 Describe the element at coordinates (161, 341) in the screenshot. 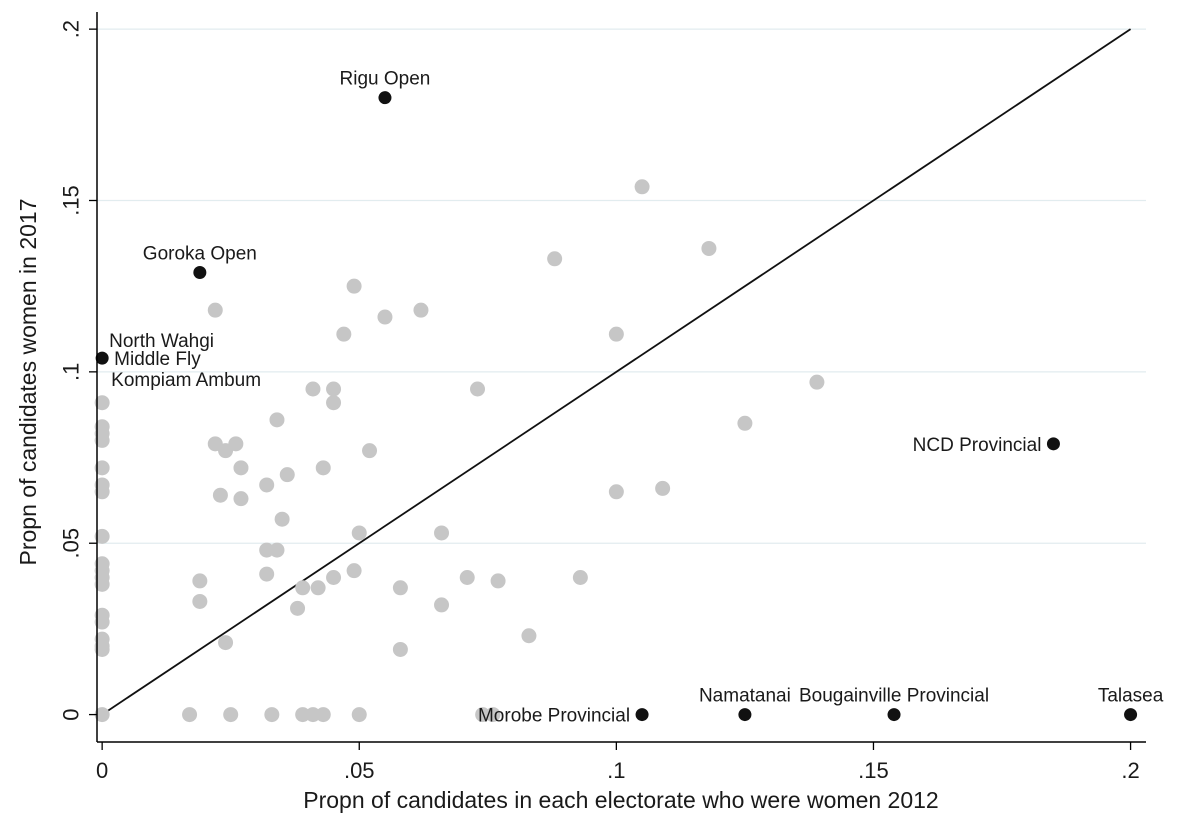

I see `point-label: North Wahgi` at that location.